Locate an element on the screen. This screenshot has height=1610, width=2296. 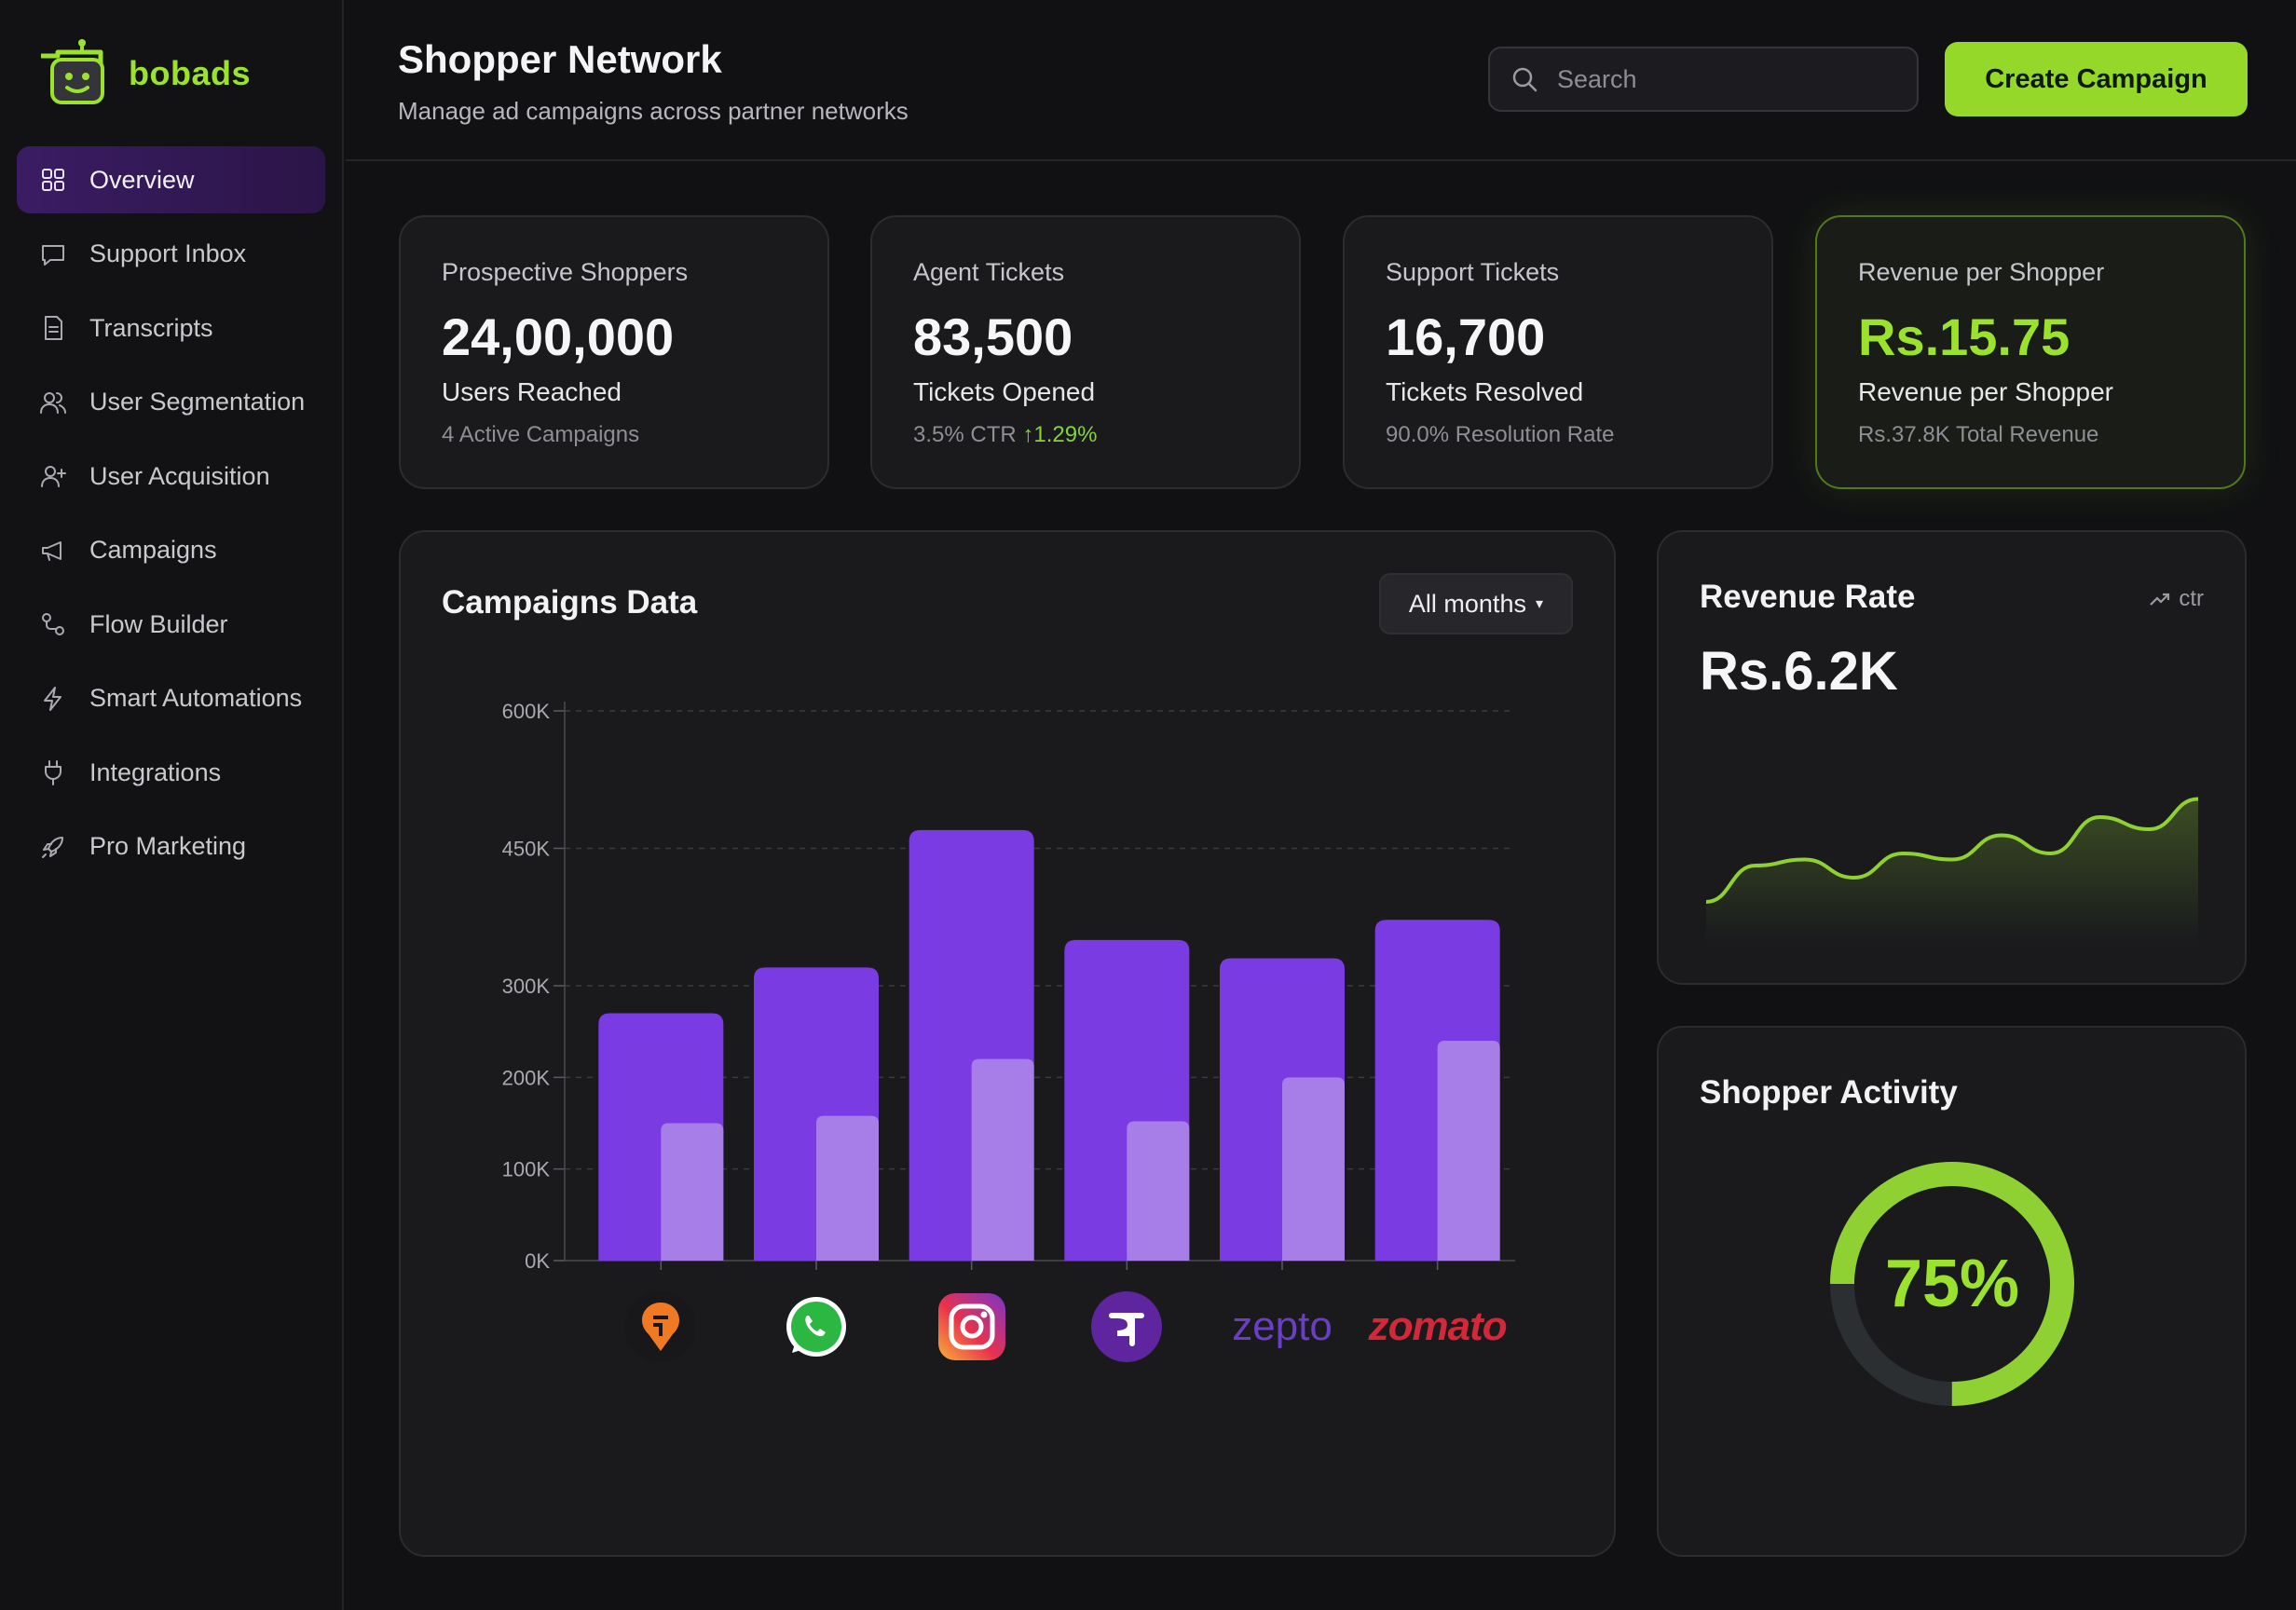
robot-tv-icon is located at coordinates (72, 71).